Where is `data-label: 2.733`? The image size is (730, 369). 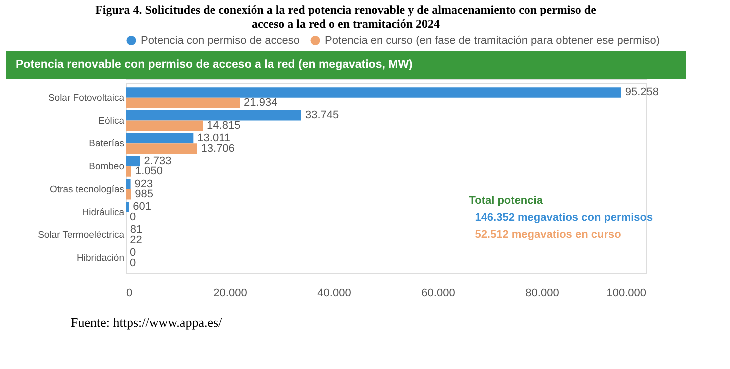
data-label: 2.733 is located at coordinates (158, 161).